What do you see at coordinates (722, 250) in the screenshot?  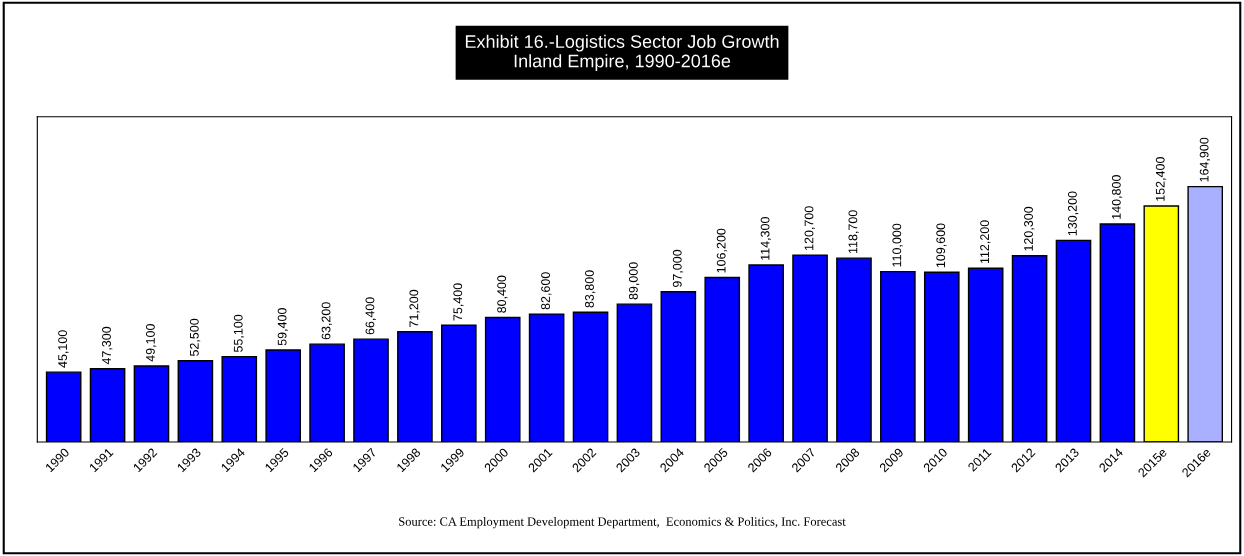 I see `data-label: 106,200` at bounding box center [722, 250].